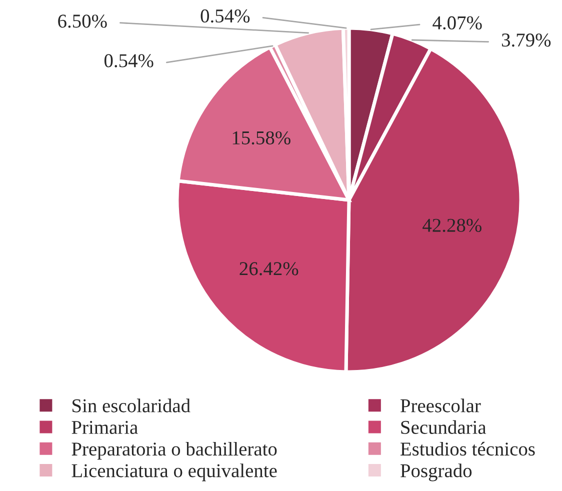  Describe the element at coordinates (82, 21) in the screenshot. I see `data-label: 6.50%` at that location.